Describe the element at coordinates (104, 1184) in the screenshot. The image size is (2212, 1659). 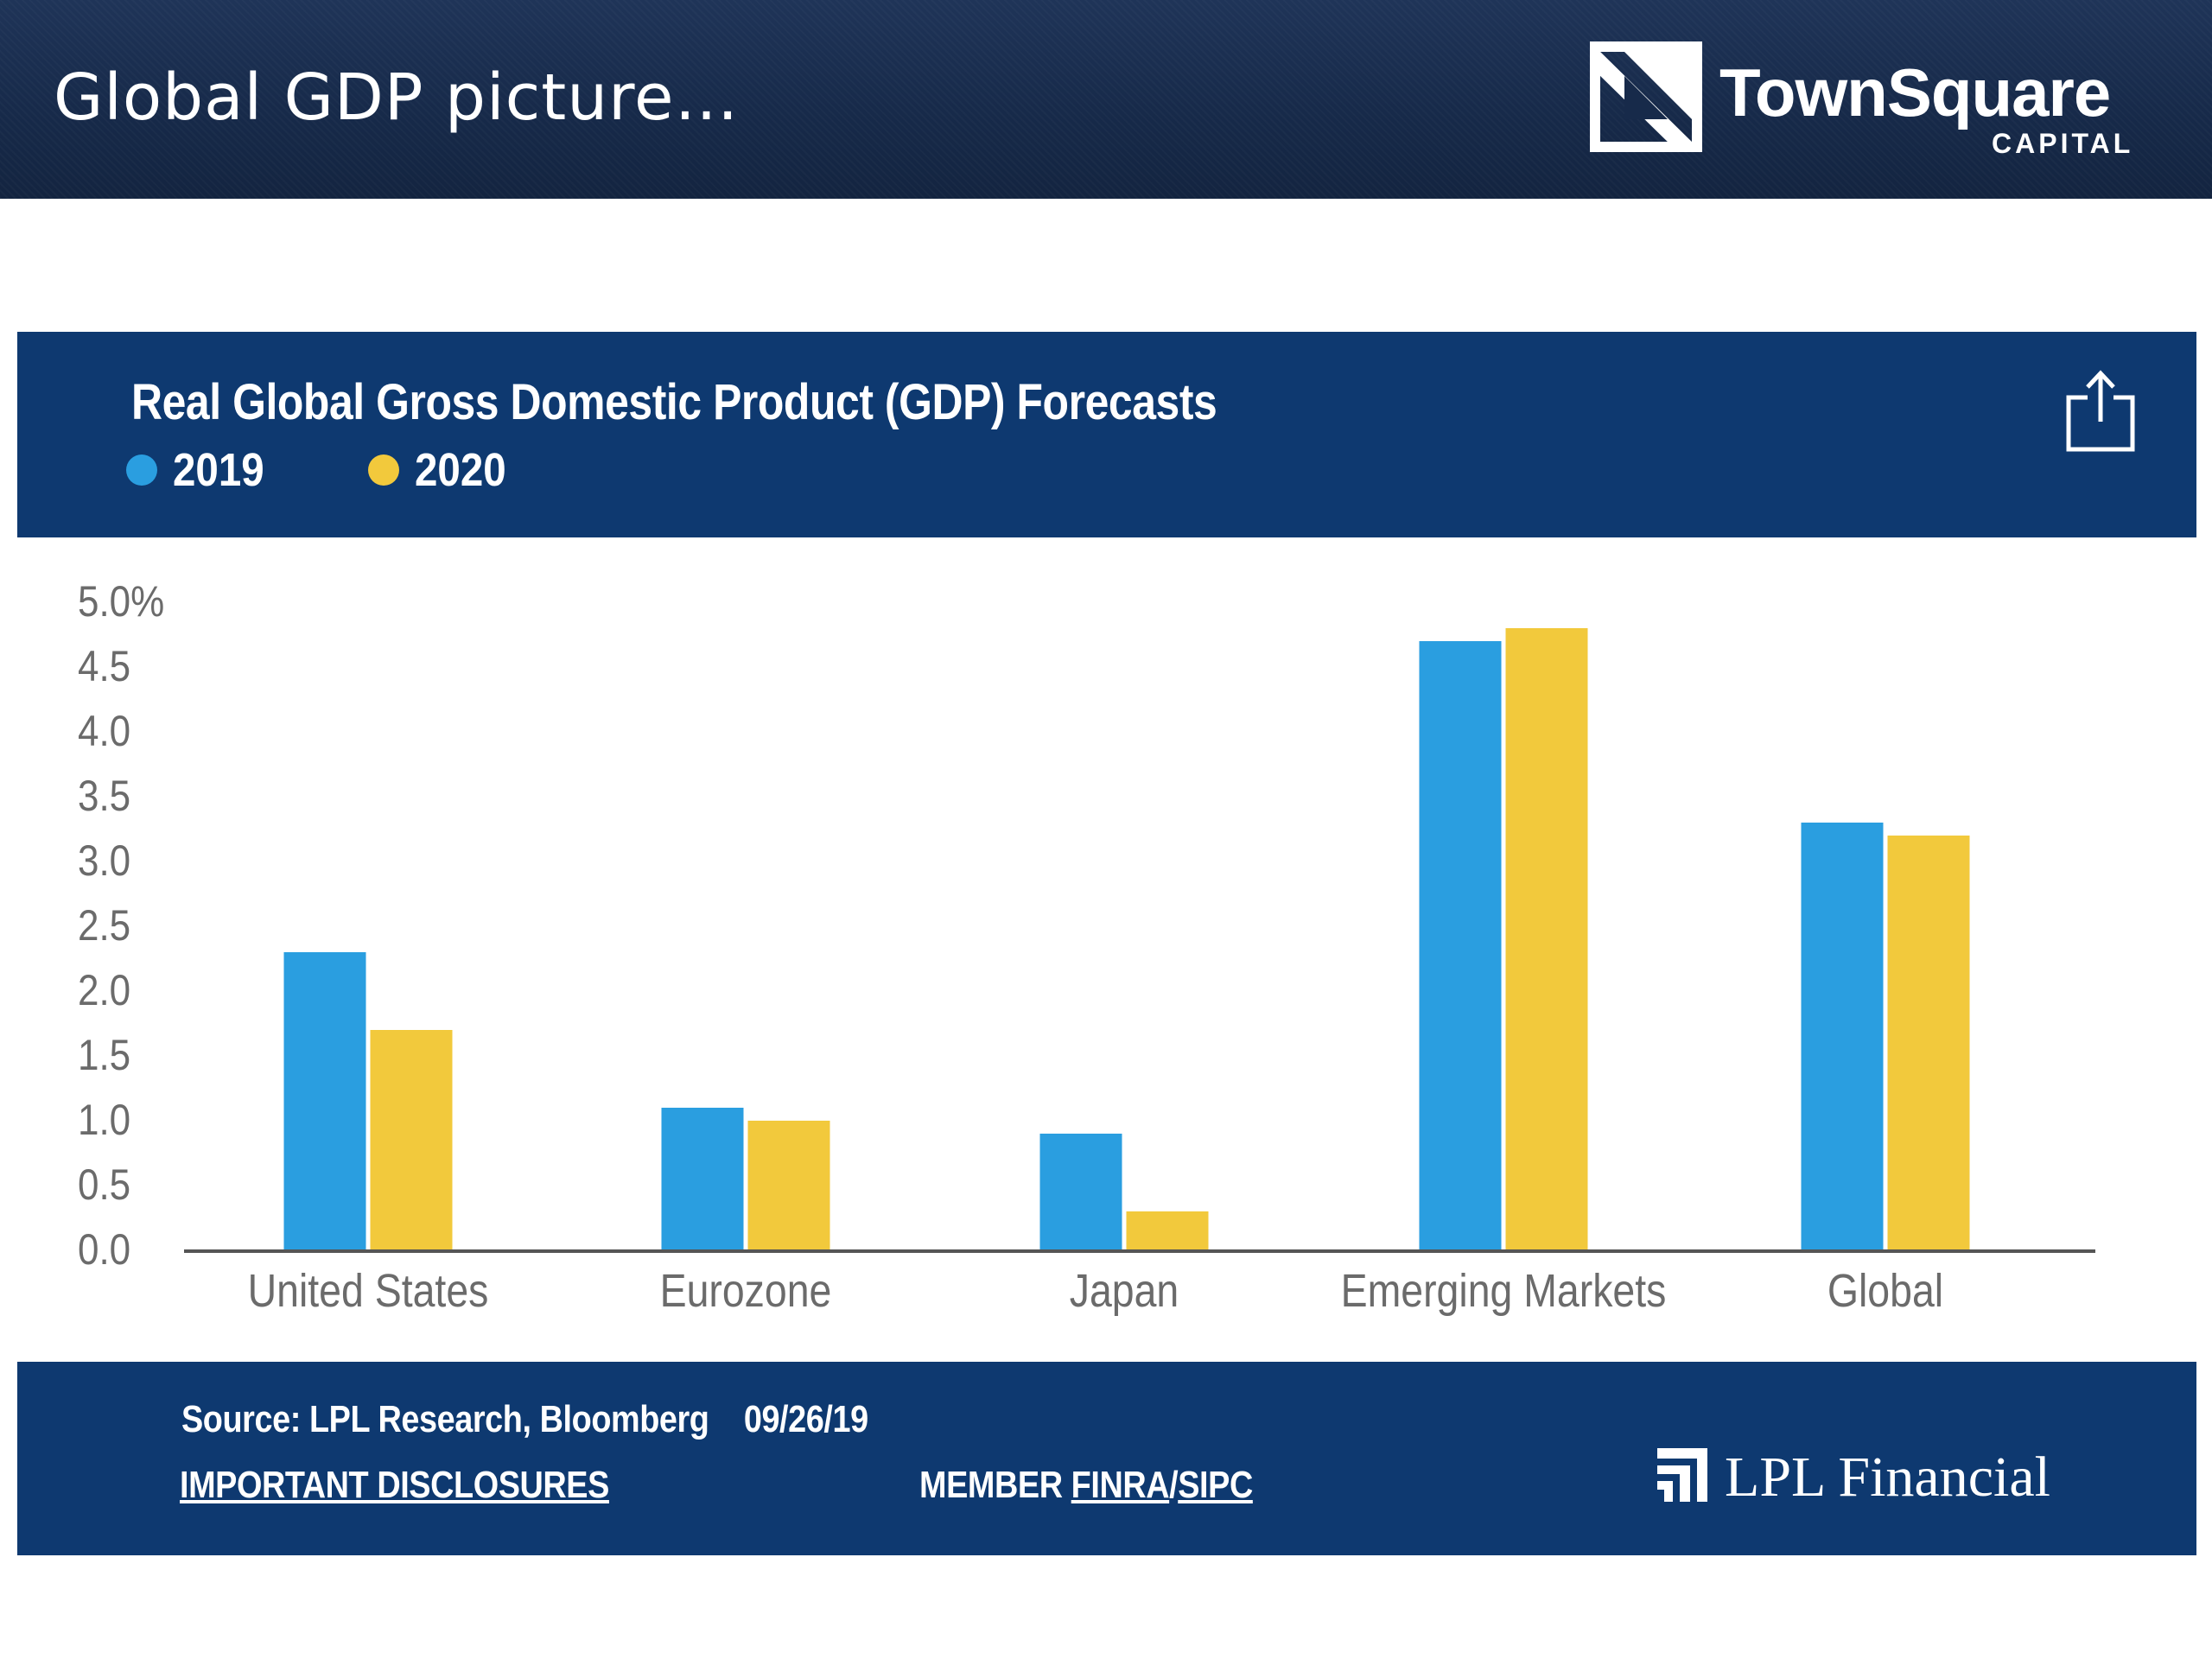
I see `y-tick-label: 0.5` at that location.